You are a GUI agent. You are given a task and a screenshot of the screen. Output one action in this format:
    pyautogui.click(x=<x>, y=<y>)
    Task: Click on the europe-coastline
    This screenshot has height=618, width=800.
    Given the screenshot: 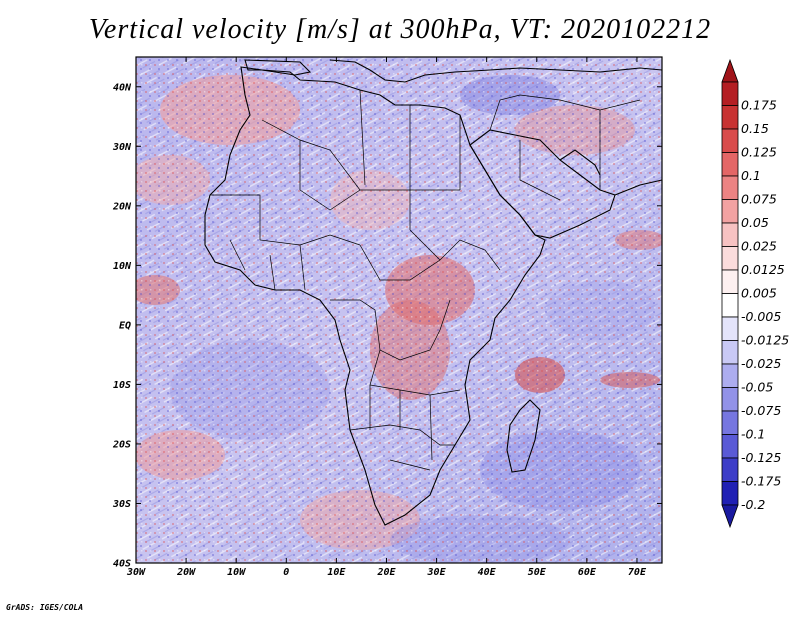 What is the action you would take?
    pyautogui.click(x=496, y=71)
    